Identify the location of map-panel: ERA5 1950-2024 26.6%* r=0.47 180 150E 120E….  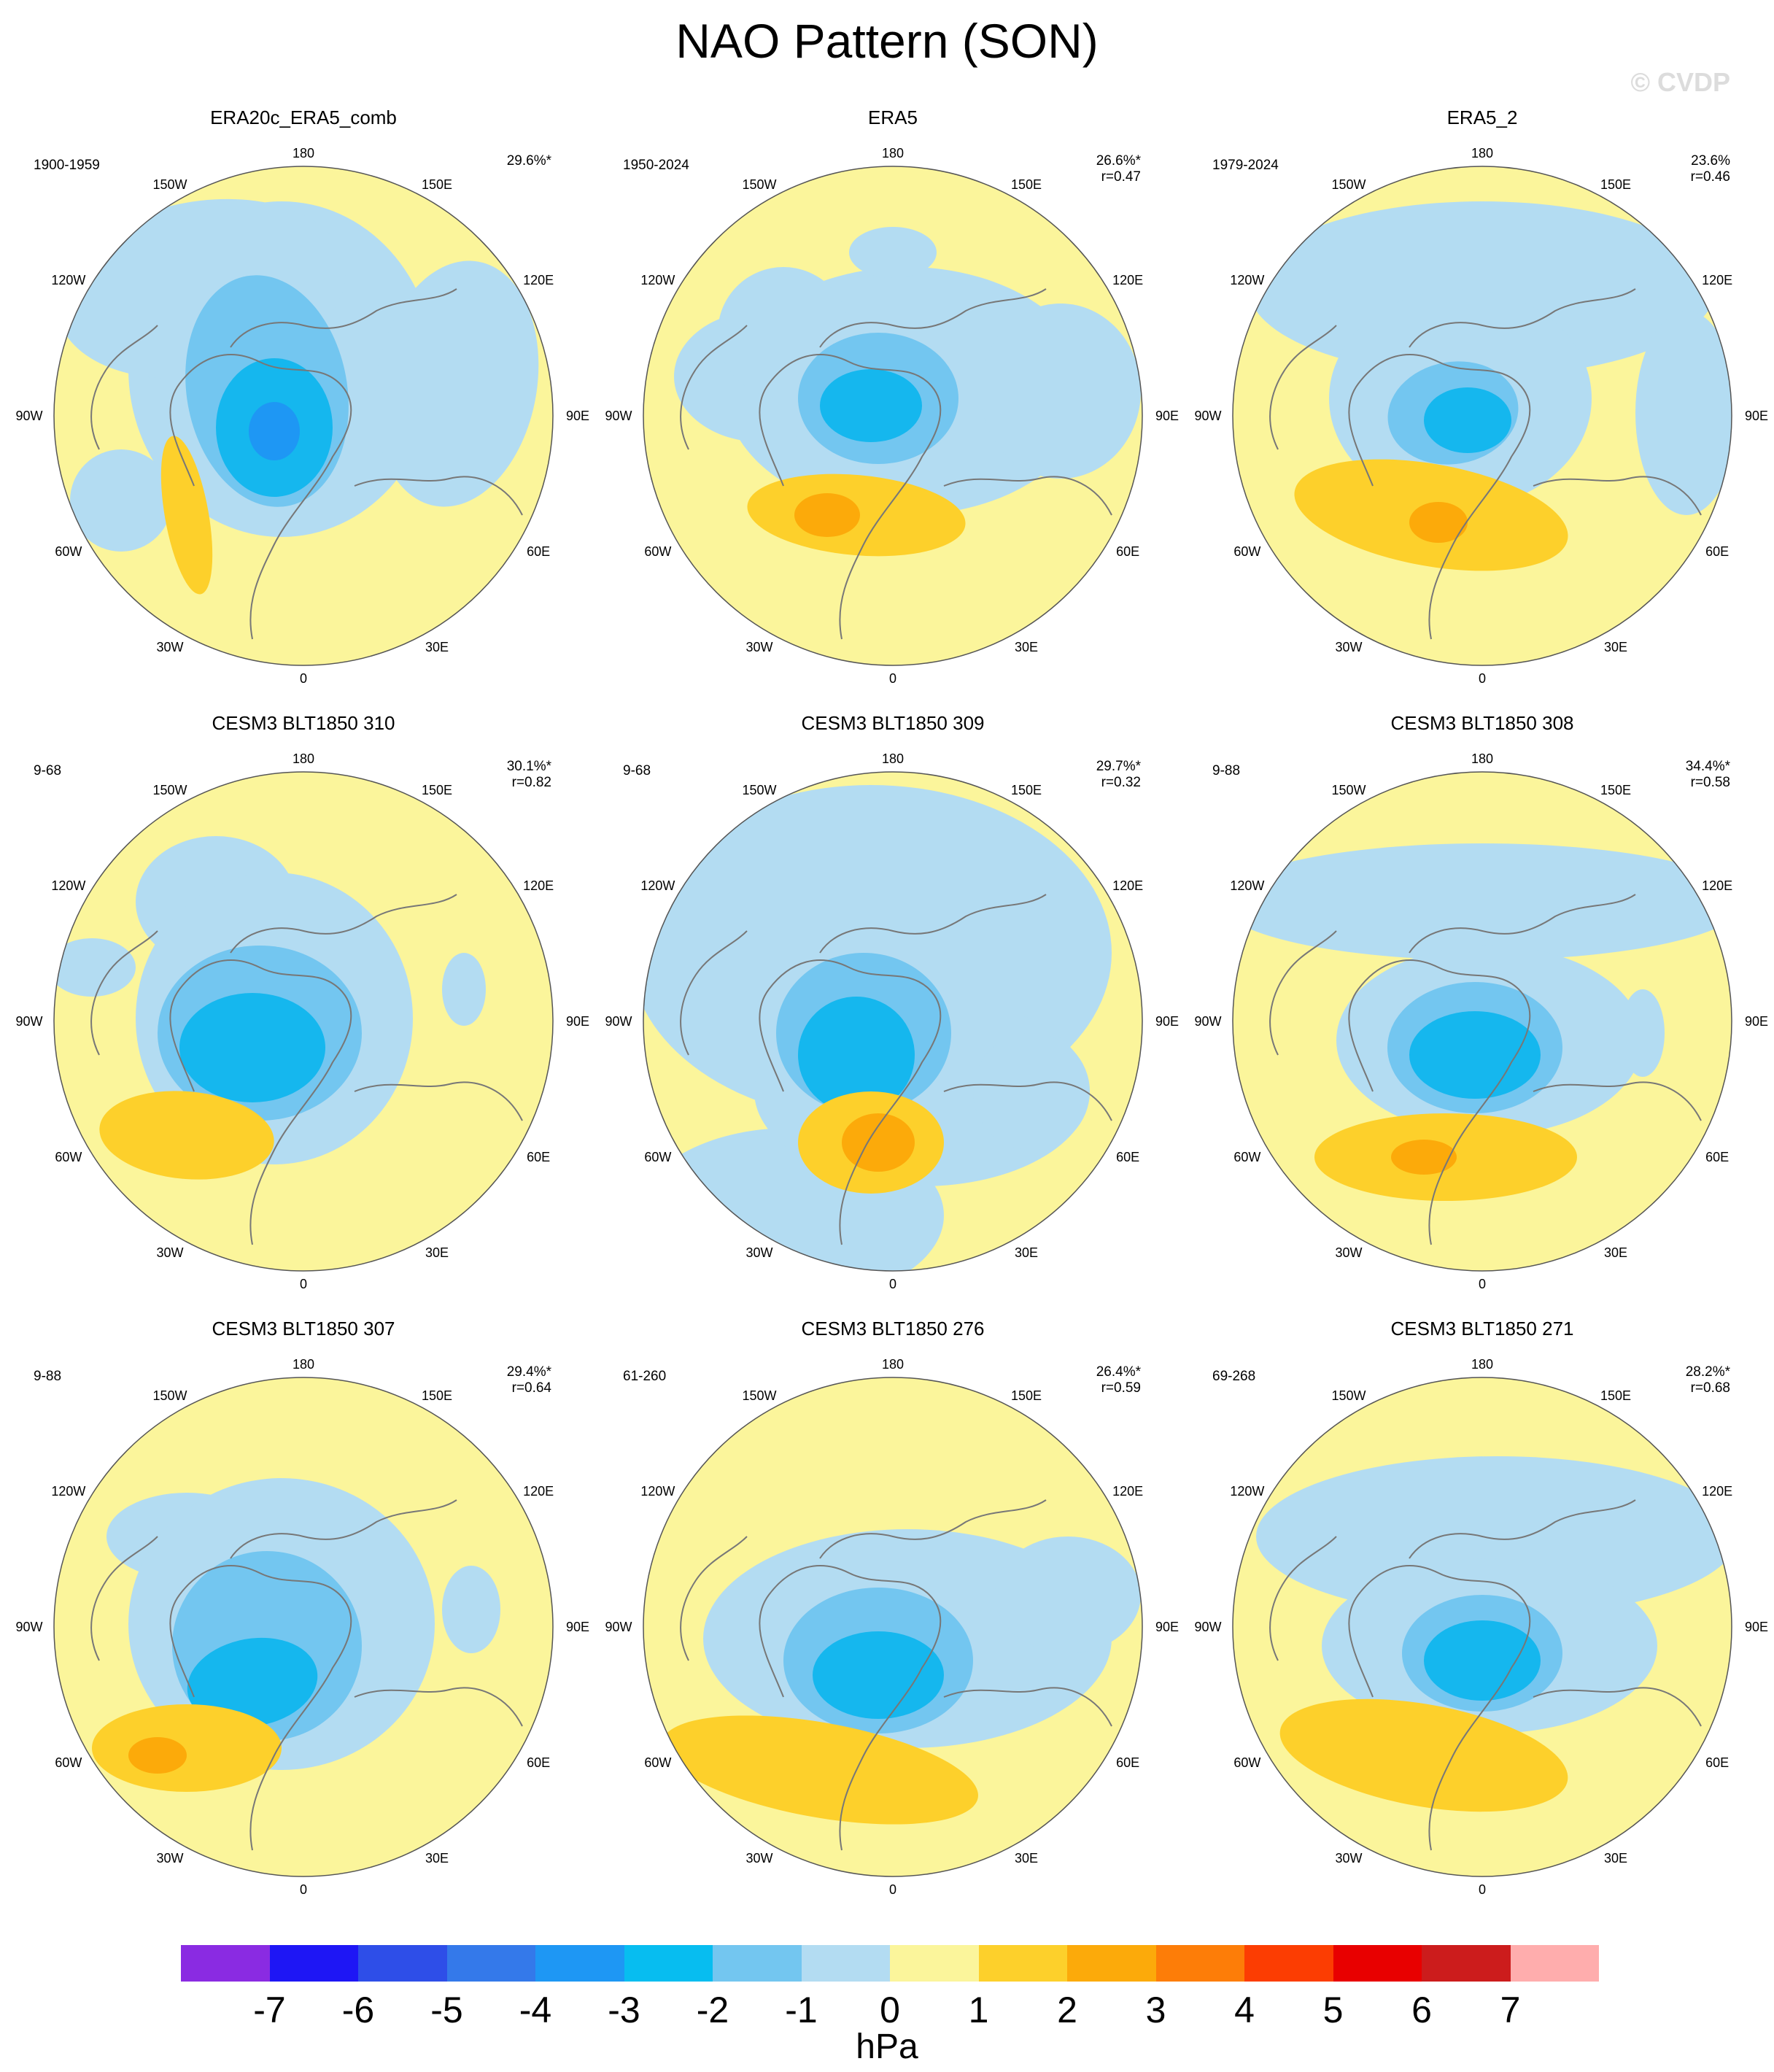
(893, 406).